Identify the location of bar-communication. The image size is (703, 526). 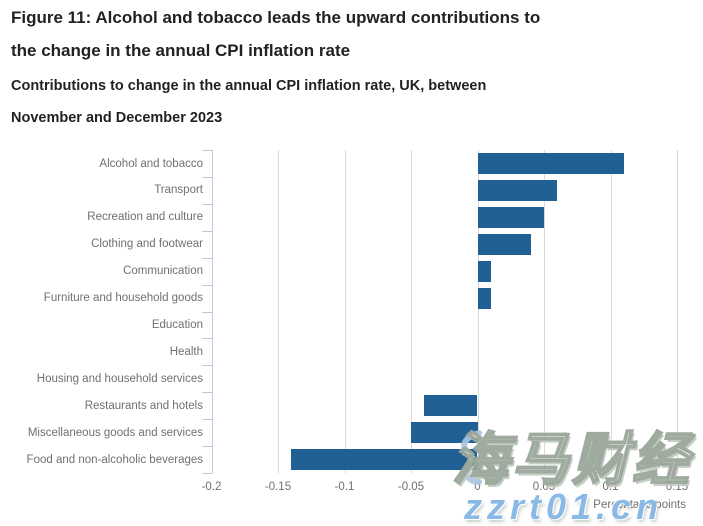
(484, 271).